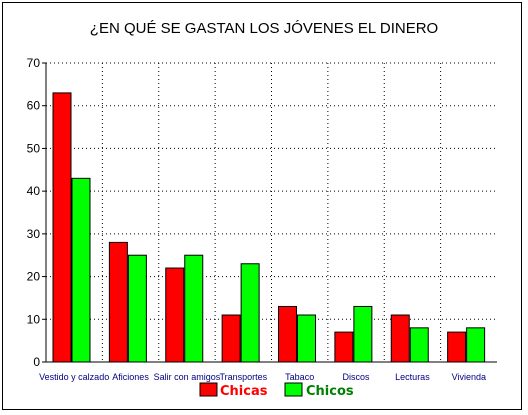  Describe the element at coordinates (34, 277) in the screenshot. I see `y-tick-label: 20` at that location.